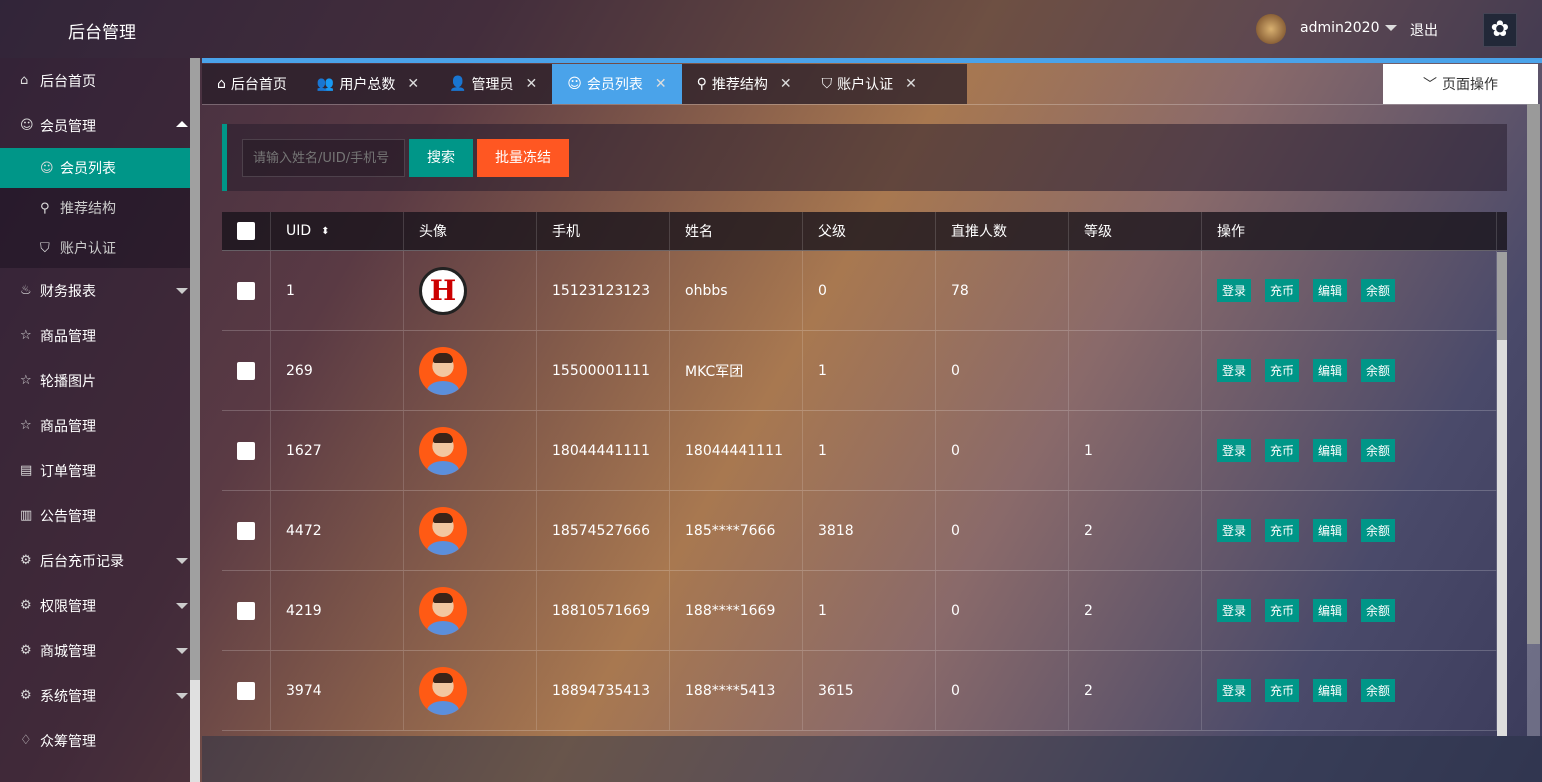  I want to click on search-button: 搜索, so click(441, 158).